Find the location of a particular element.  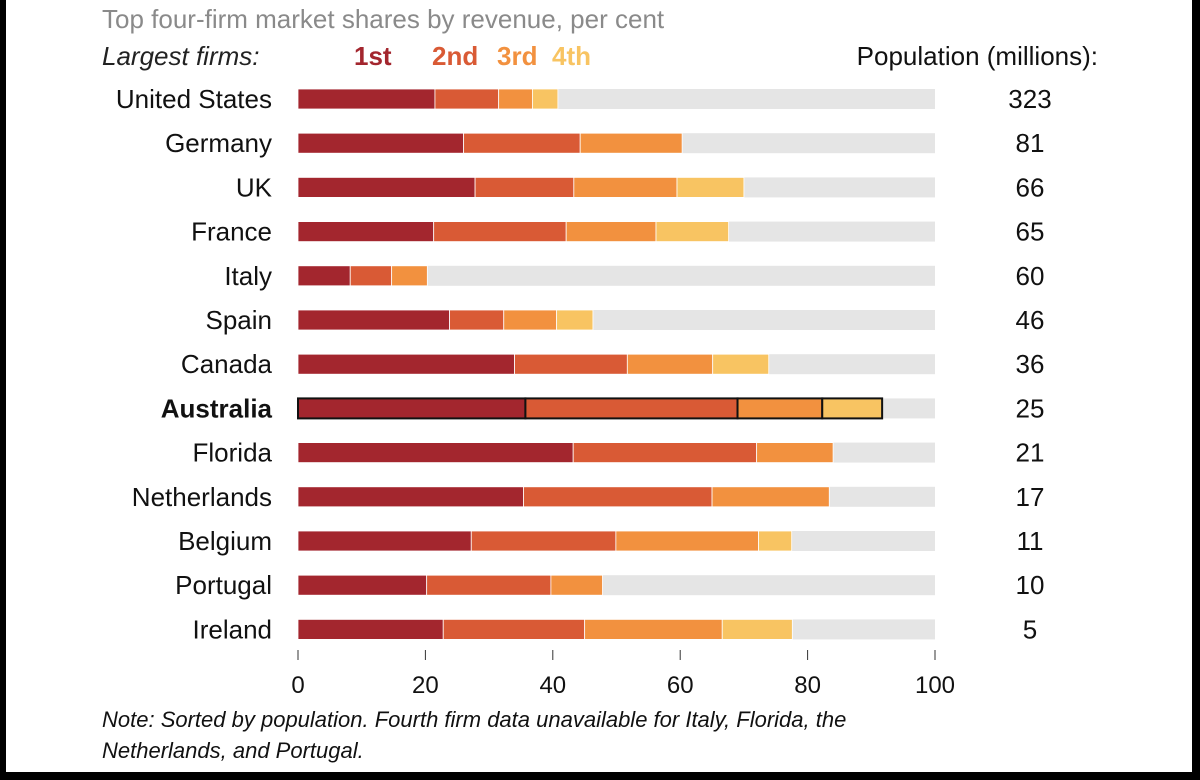

population-value: 36 is located at coordinates (1030, 364).